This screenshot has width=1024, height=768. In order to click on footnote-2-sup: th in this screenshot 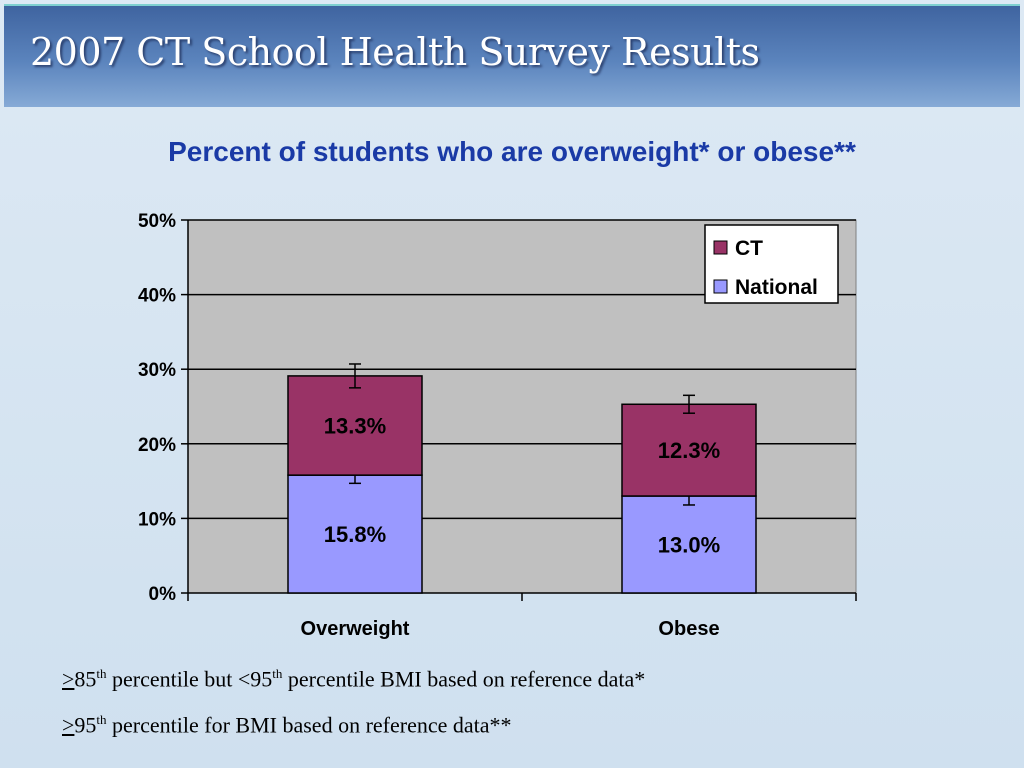, I will do `click(101, 719)`.